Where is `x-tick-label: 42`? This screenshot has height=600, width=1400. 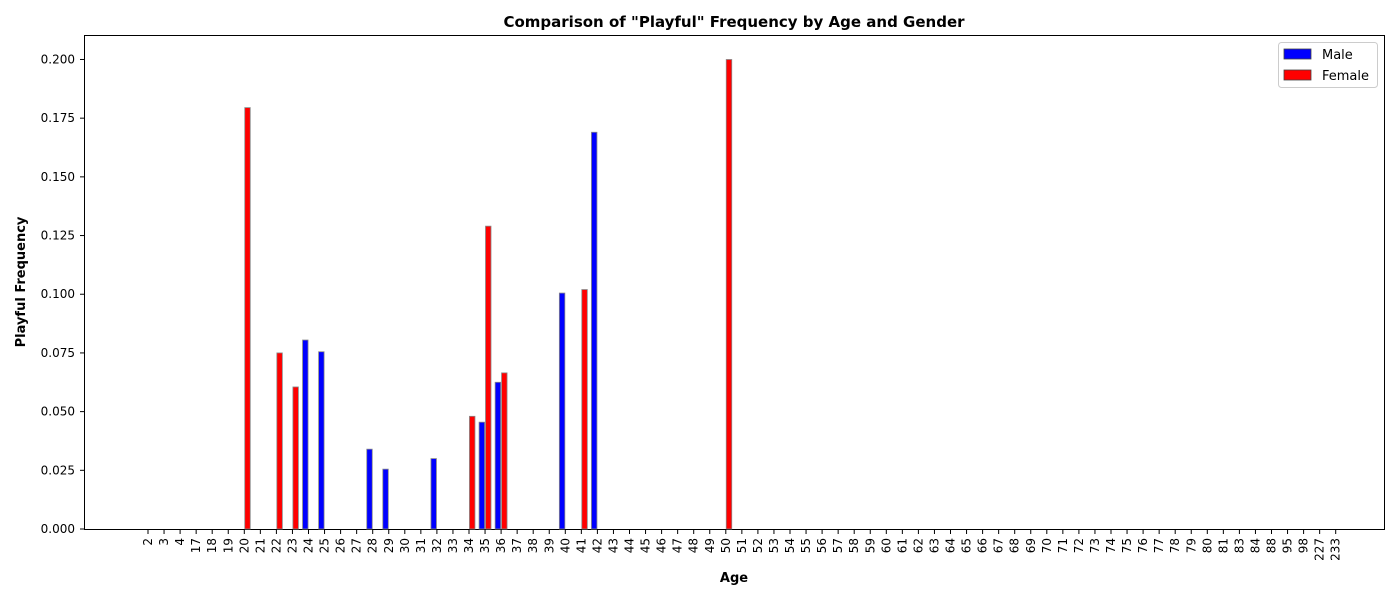 x-tick-label: 42 is located at coordinates (597, 545).